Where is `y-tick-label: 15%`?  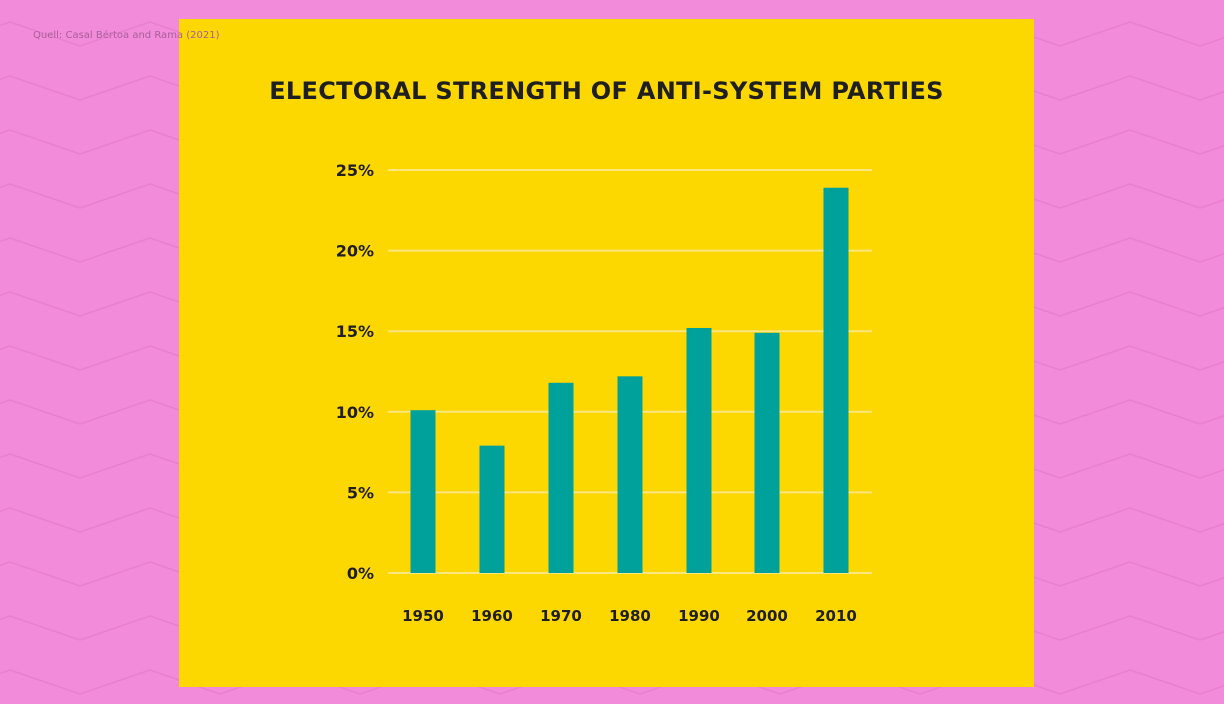 y-tick-label: 15% is located at coordinates (355, 331).